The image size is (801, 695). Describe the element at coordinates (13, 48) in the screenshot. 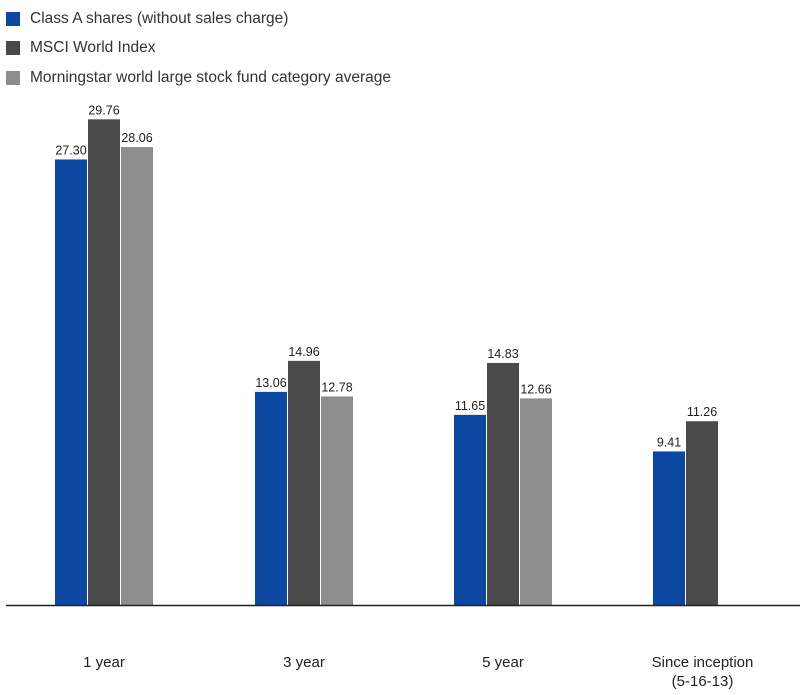

I see `legend-swatch-msci` at that location.